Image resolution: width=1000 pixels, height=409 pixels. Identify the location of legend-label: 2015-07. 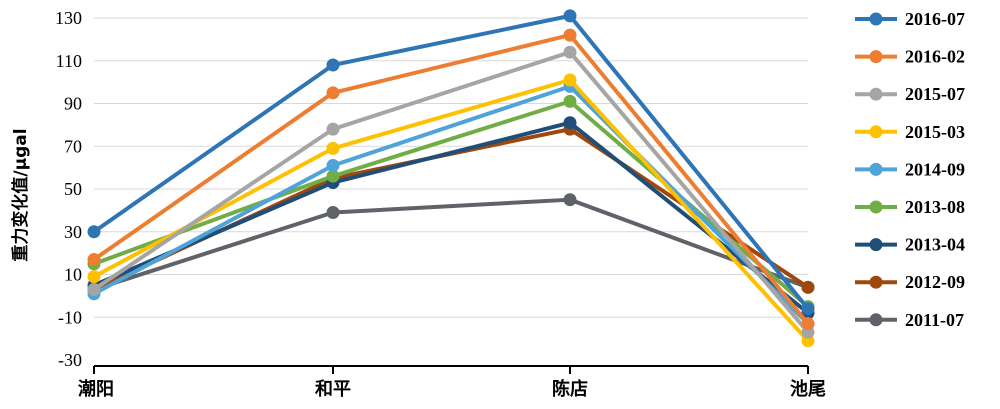
(935, 94).